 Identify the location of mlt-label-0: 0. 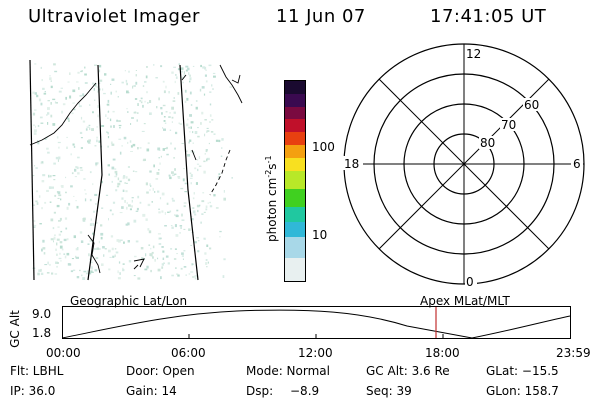
(470, 282).